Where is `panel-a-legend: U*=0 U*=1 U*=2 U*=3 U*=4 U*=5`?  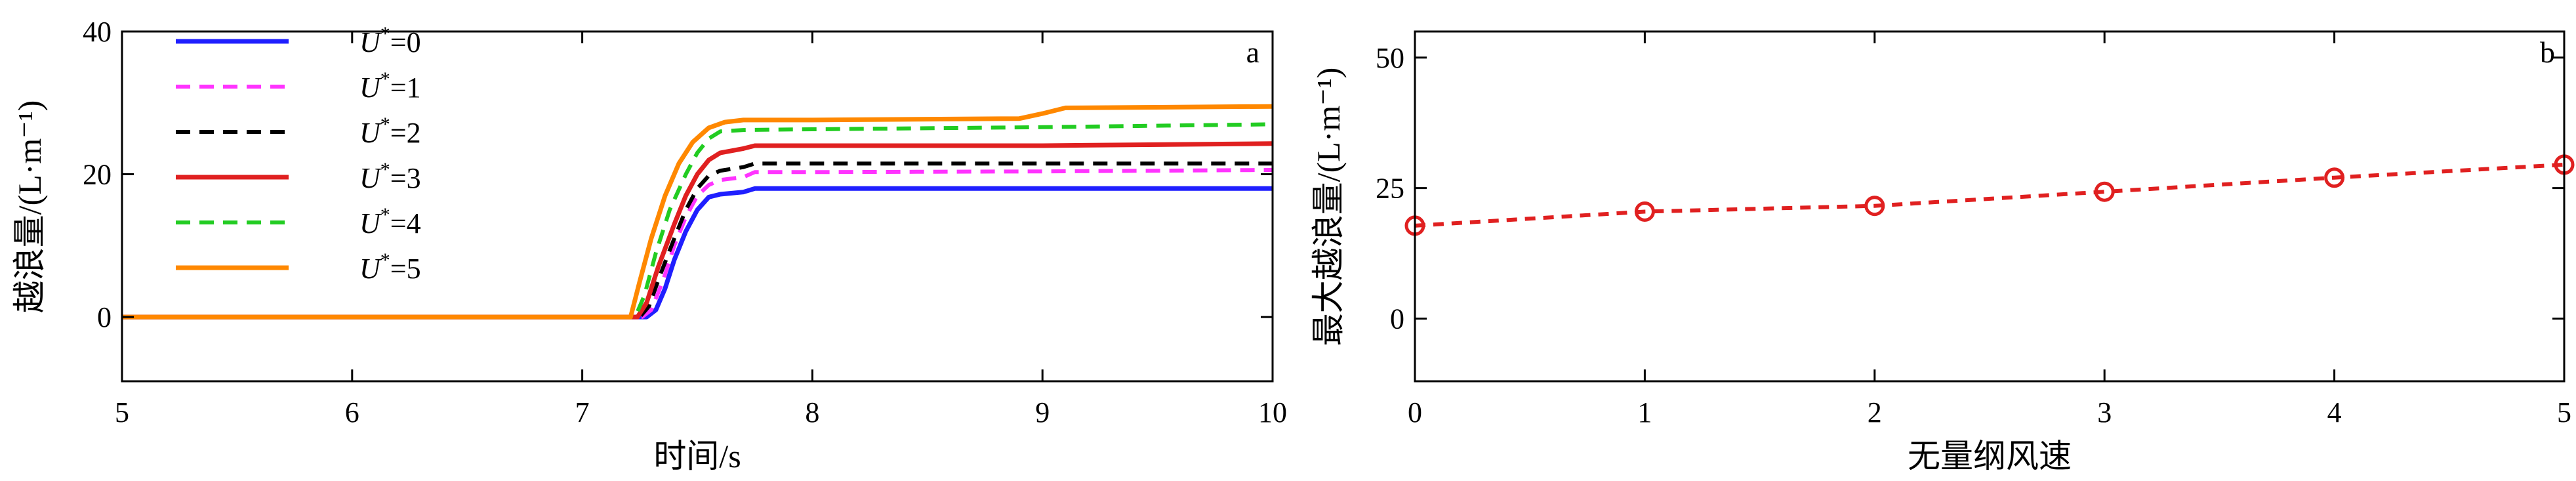
panel-a-legend: U*=0 U*=1 U*=2 U*=3 U*=4 U*=5 is located at coordinates (298, 154).